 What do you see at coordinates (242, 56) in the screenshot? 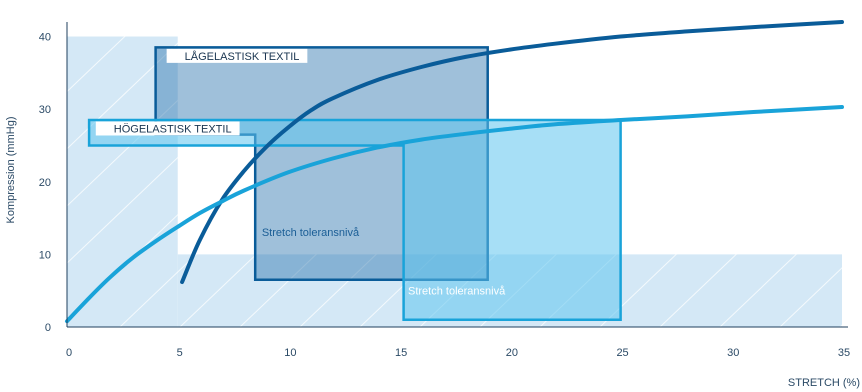
I see `box-tag-text: LÅGELASTISK TEXTIL` at bounding box center [242, 56].